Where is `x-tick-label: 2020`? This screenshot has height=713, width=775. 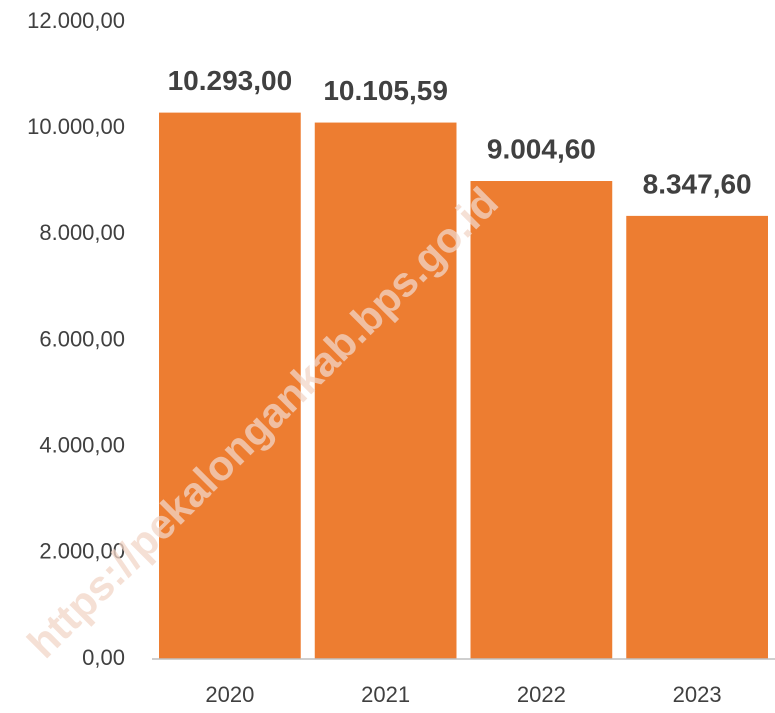
x-tick-label: 2020 is located at coordinates (229, 694).